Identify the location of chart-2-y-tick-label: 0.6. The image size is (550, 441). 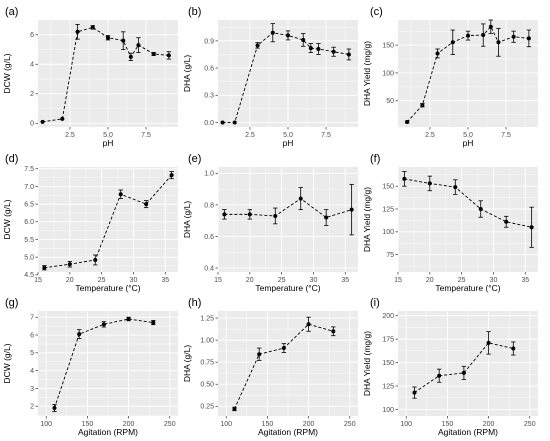
(209, 68).